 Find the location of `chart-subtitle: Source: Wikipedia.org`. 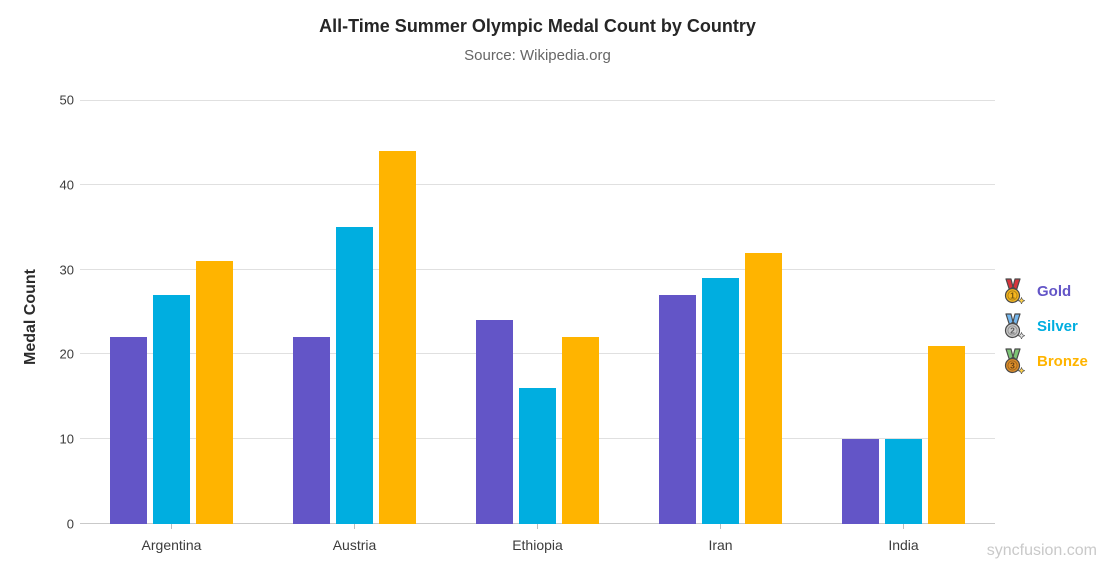

chart-subtitle: Source: Wikipedia.org is located at coordinates (537, 55).